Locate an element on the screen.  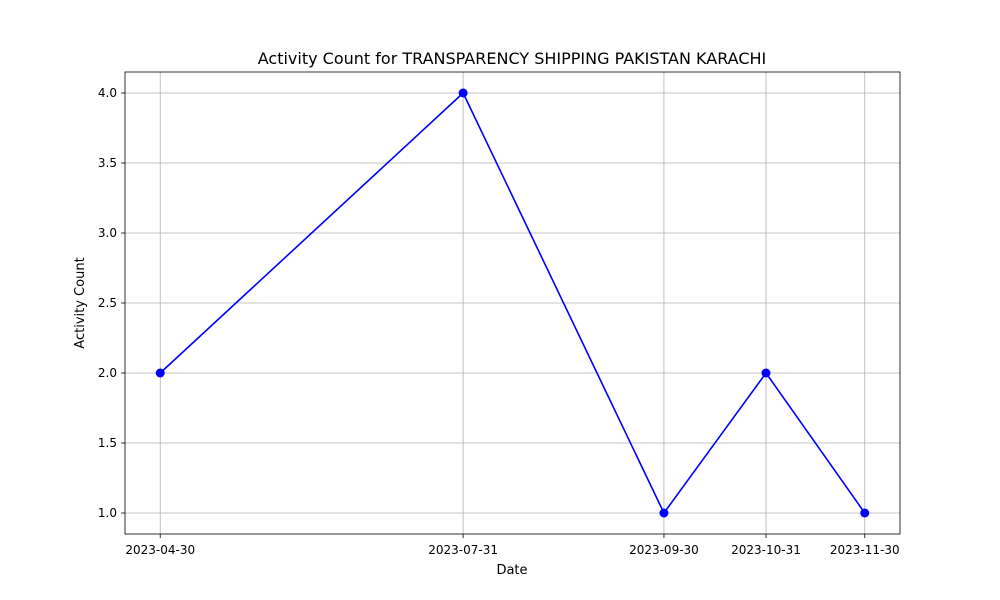
x-tick-label: 2023-07-31 is located at coordinates (463, 550).